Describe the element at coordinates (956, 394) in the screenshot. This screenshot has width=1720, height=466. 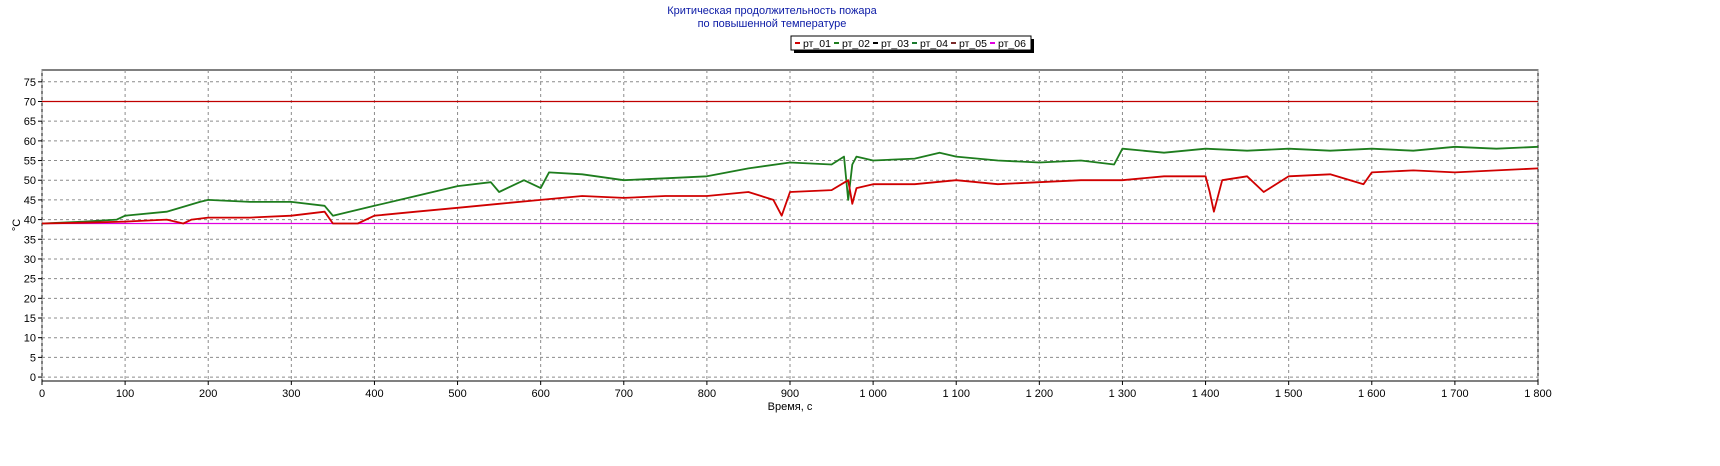
I see `x-tick-label: 1 100` at that location.